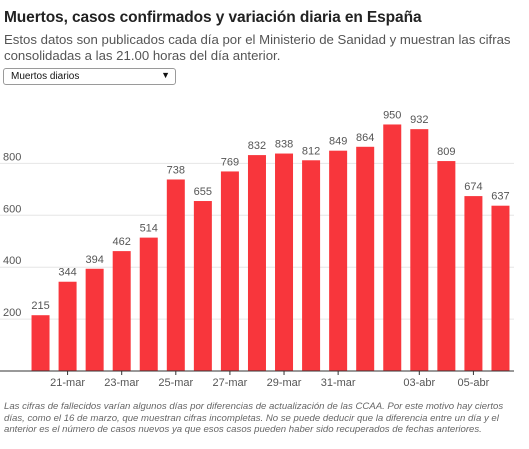 The image size is (529, 449). Describe the element at coordinates (203, 192) in the screenshot. I see `bar-value-label: 655` at that location.